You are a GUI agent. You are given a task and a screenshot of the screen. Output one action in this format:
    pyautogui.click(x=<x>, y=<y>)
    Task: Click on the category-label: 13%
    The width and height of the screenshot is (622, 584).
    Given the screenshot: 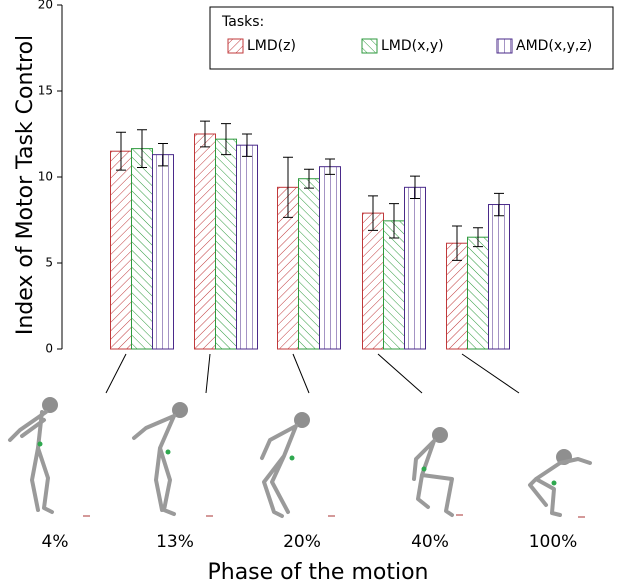 What is the action you would take?
    pyautogui.click(x=175, y=542)
    